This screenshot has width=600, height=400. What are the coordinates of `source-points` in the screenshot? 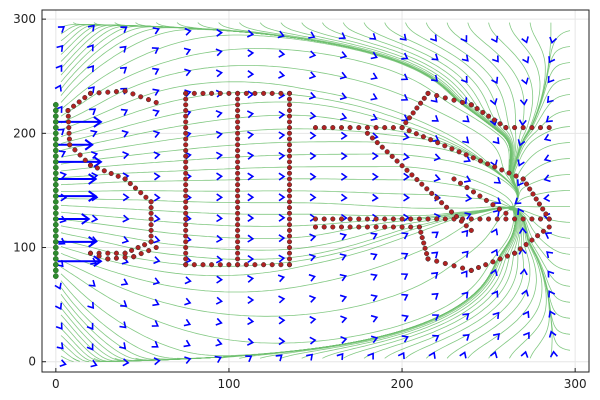 It's located at (55, 190).